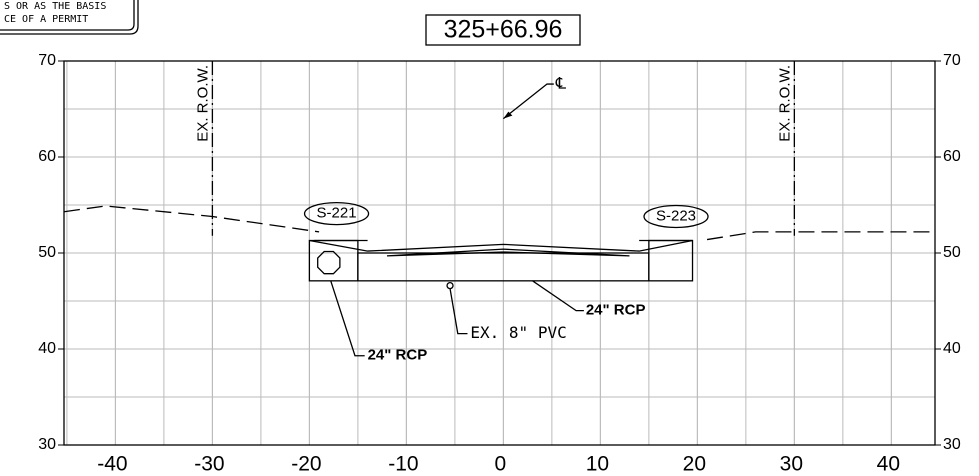 The image size is (979, 476). Describe the element at coordinates (671, 260) in the screenshot. I see `inlet-right` at that location.